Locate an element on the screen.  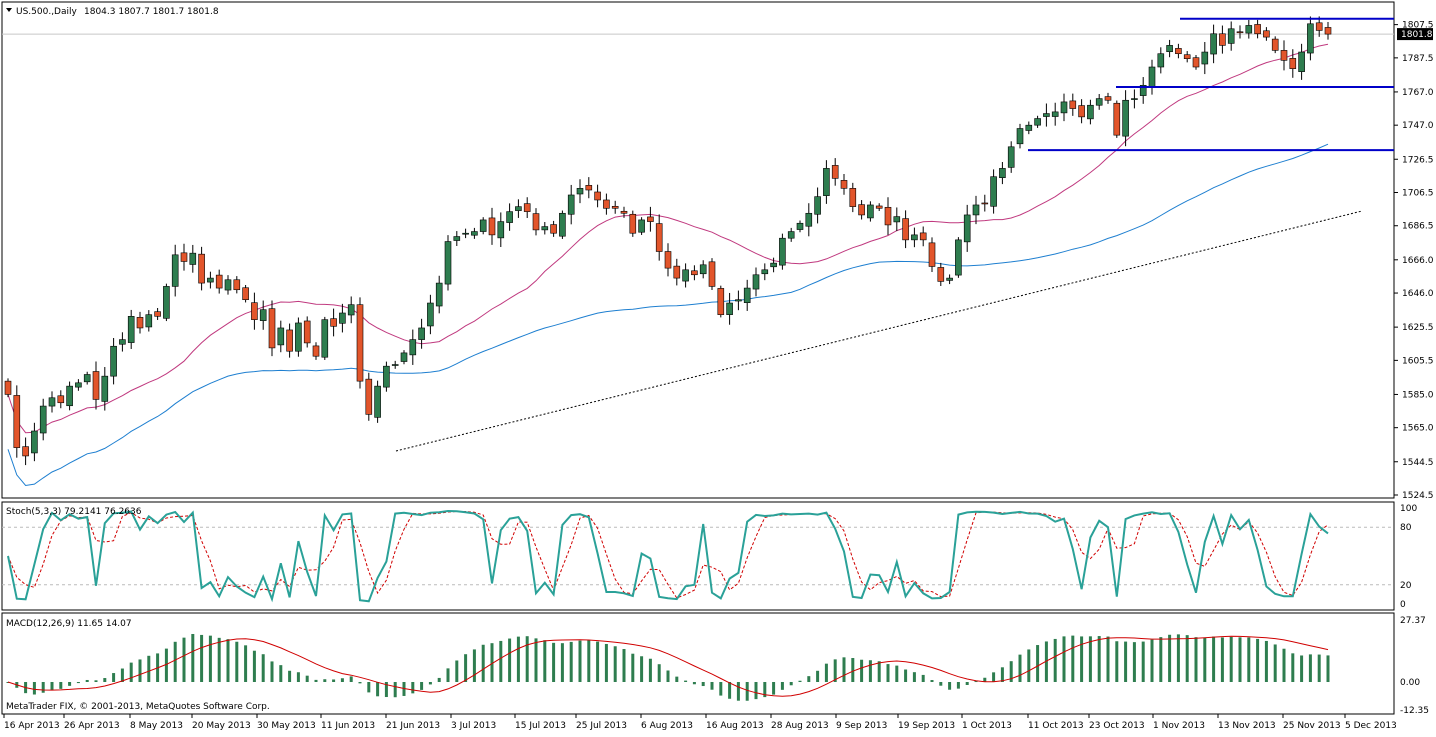
date-label: 26 Apr 2013 is located at coordinates (92, 726).